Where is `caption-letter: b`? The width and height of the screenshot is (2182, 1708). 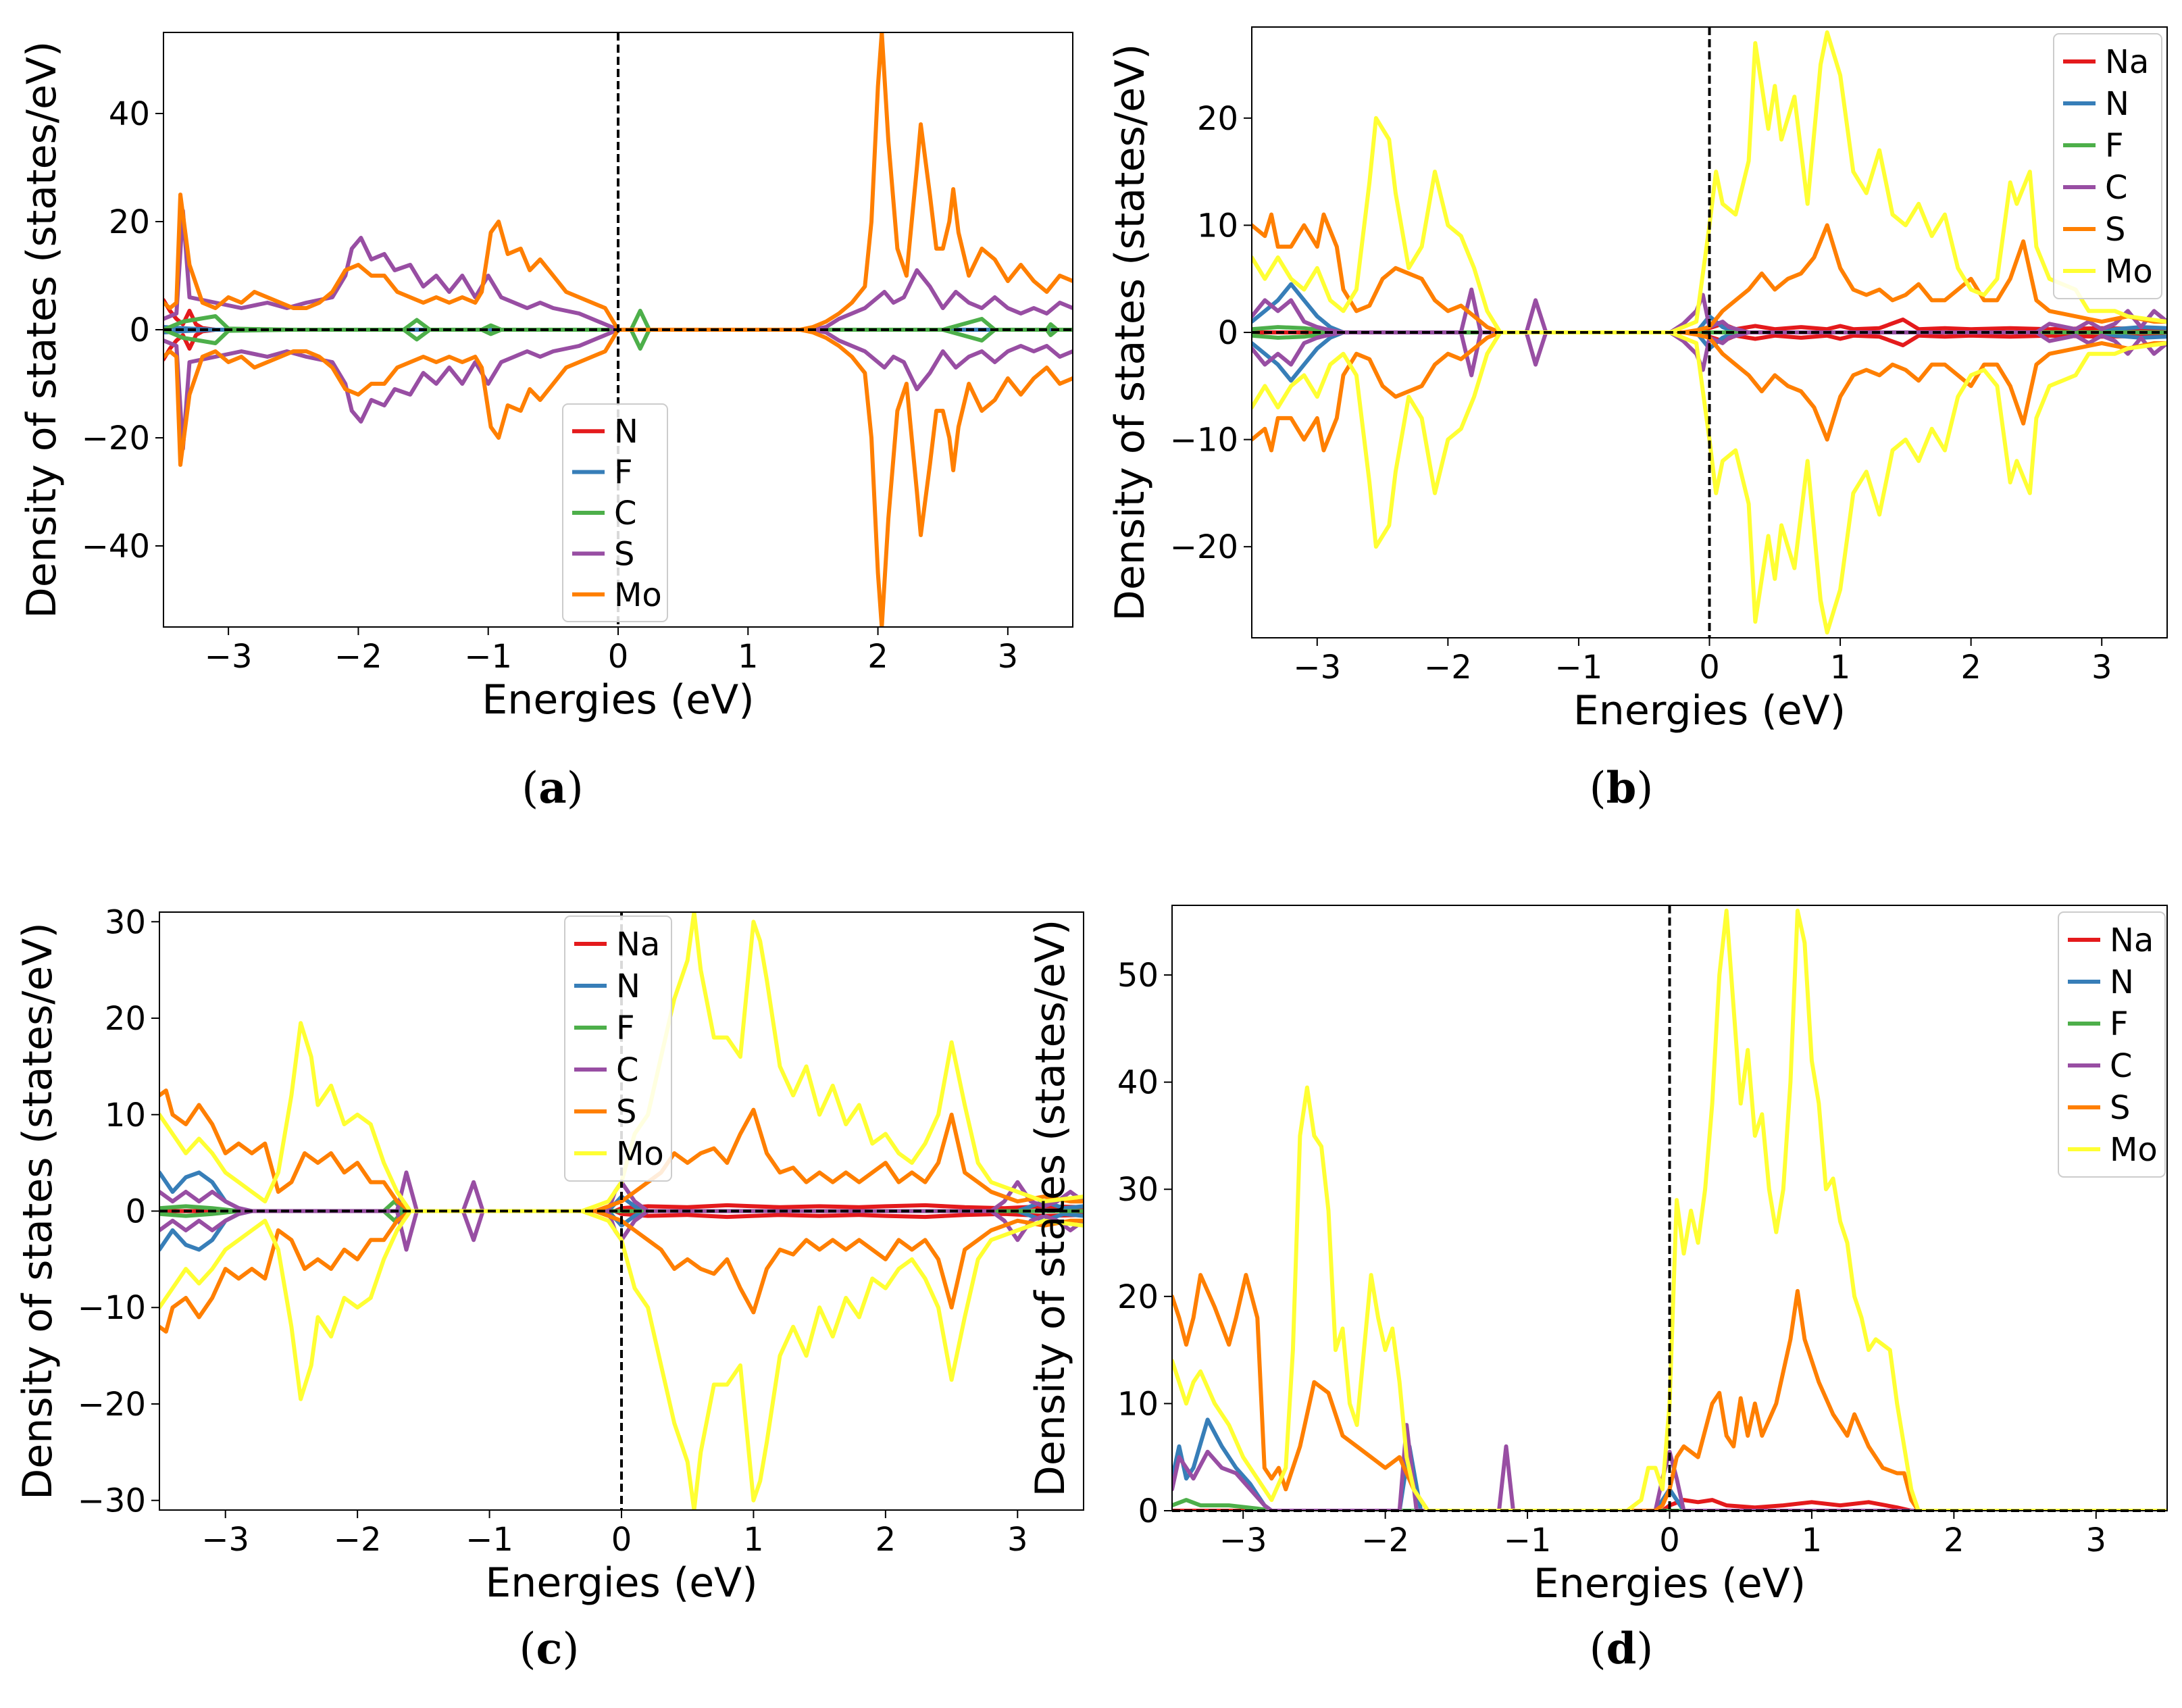 caption-letter: b is located at coordinates (1621, 788).